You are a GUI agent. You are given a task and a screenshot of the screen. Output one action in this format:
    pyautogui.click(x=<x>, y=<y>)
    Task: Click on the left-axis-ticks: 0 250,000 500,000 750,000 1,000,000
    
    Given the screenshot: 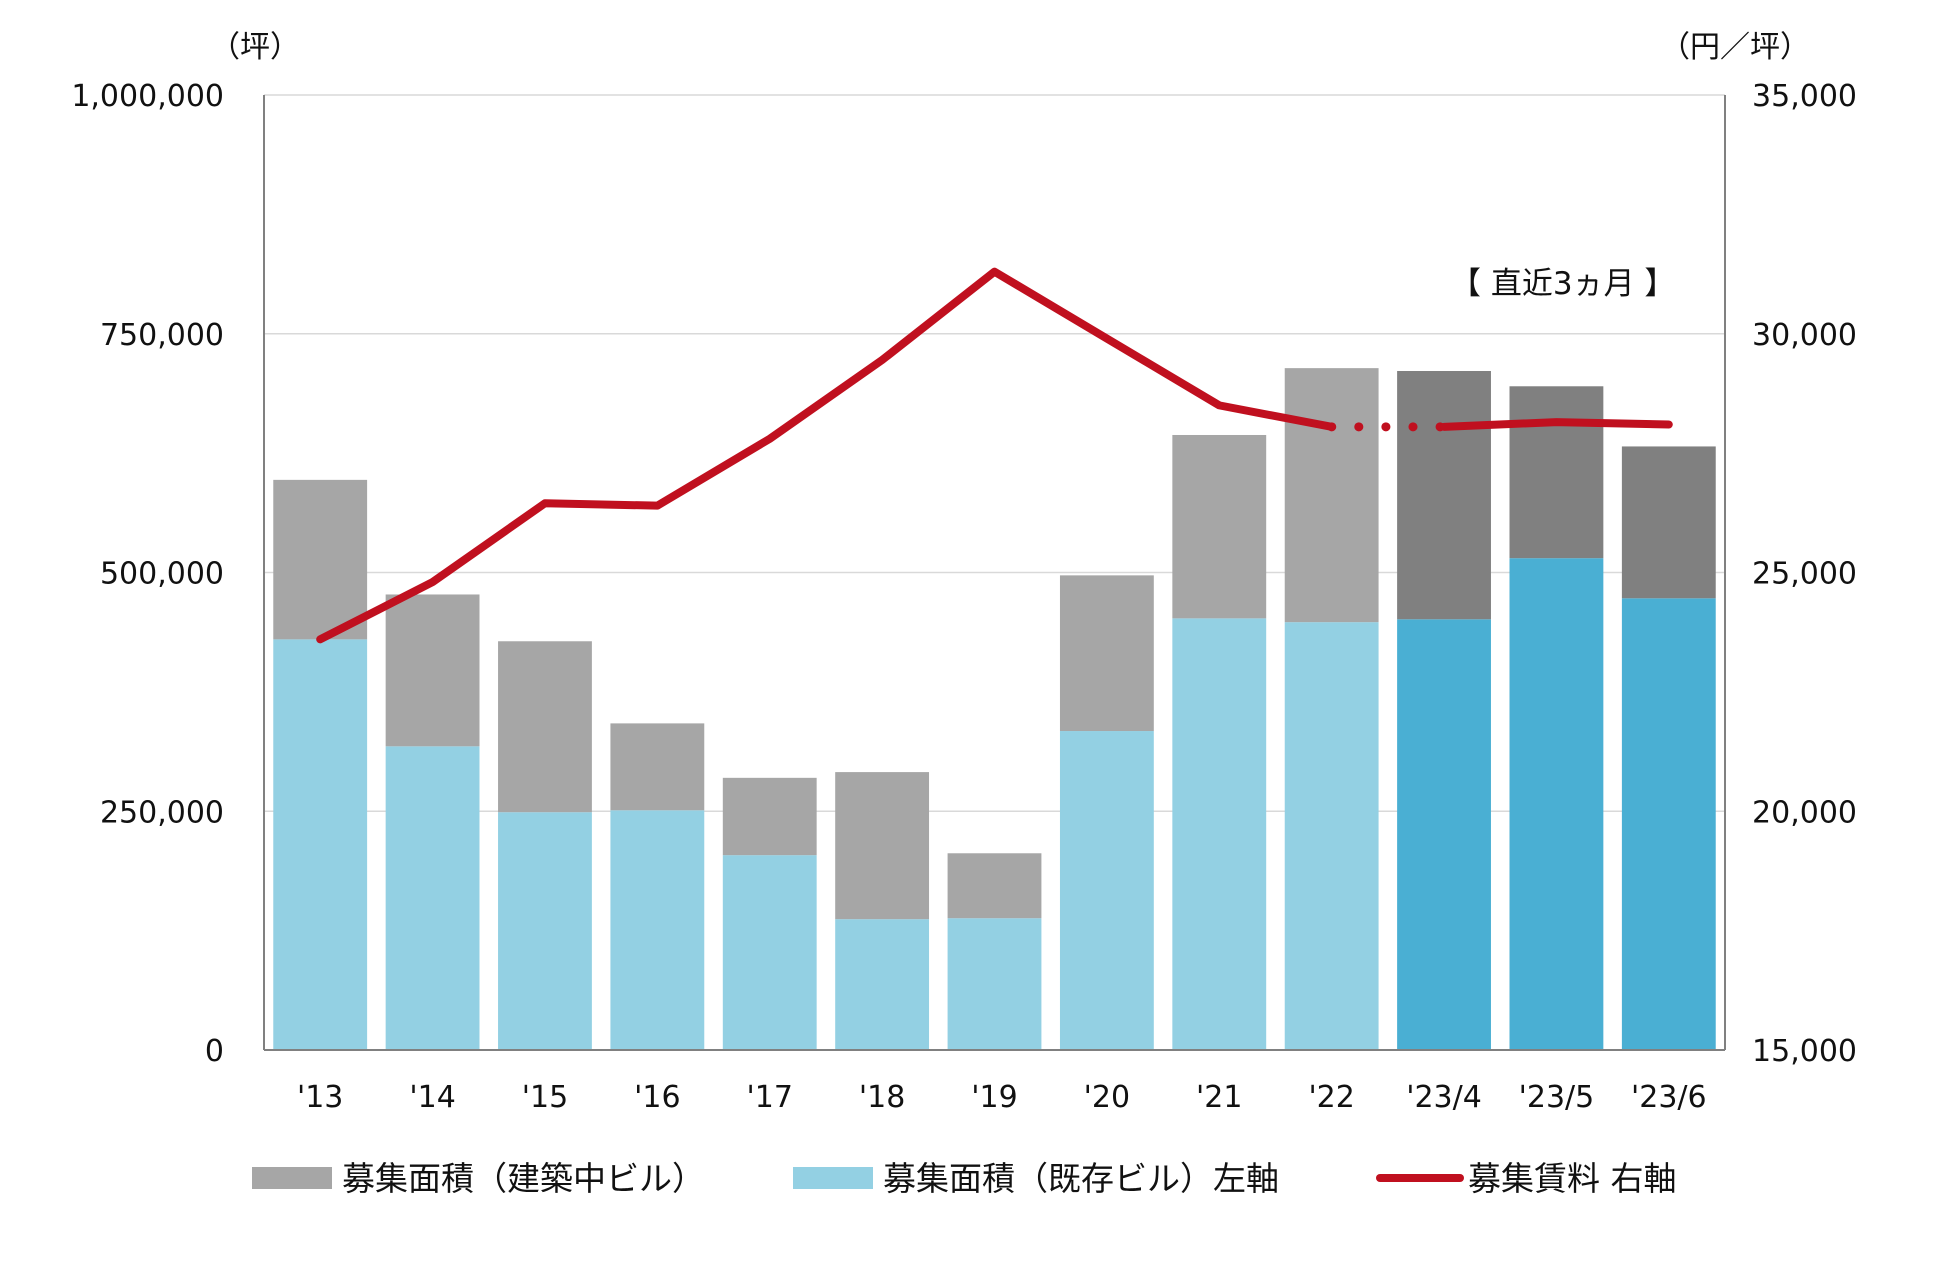 What is the action you would take?
    pyautogui.click(x=147, y=574)
    